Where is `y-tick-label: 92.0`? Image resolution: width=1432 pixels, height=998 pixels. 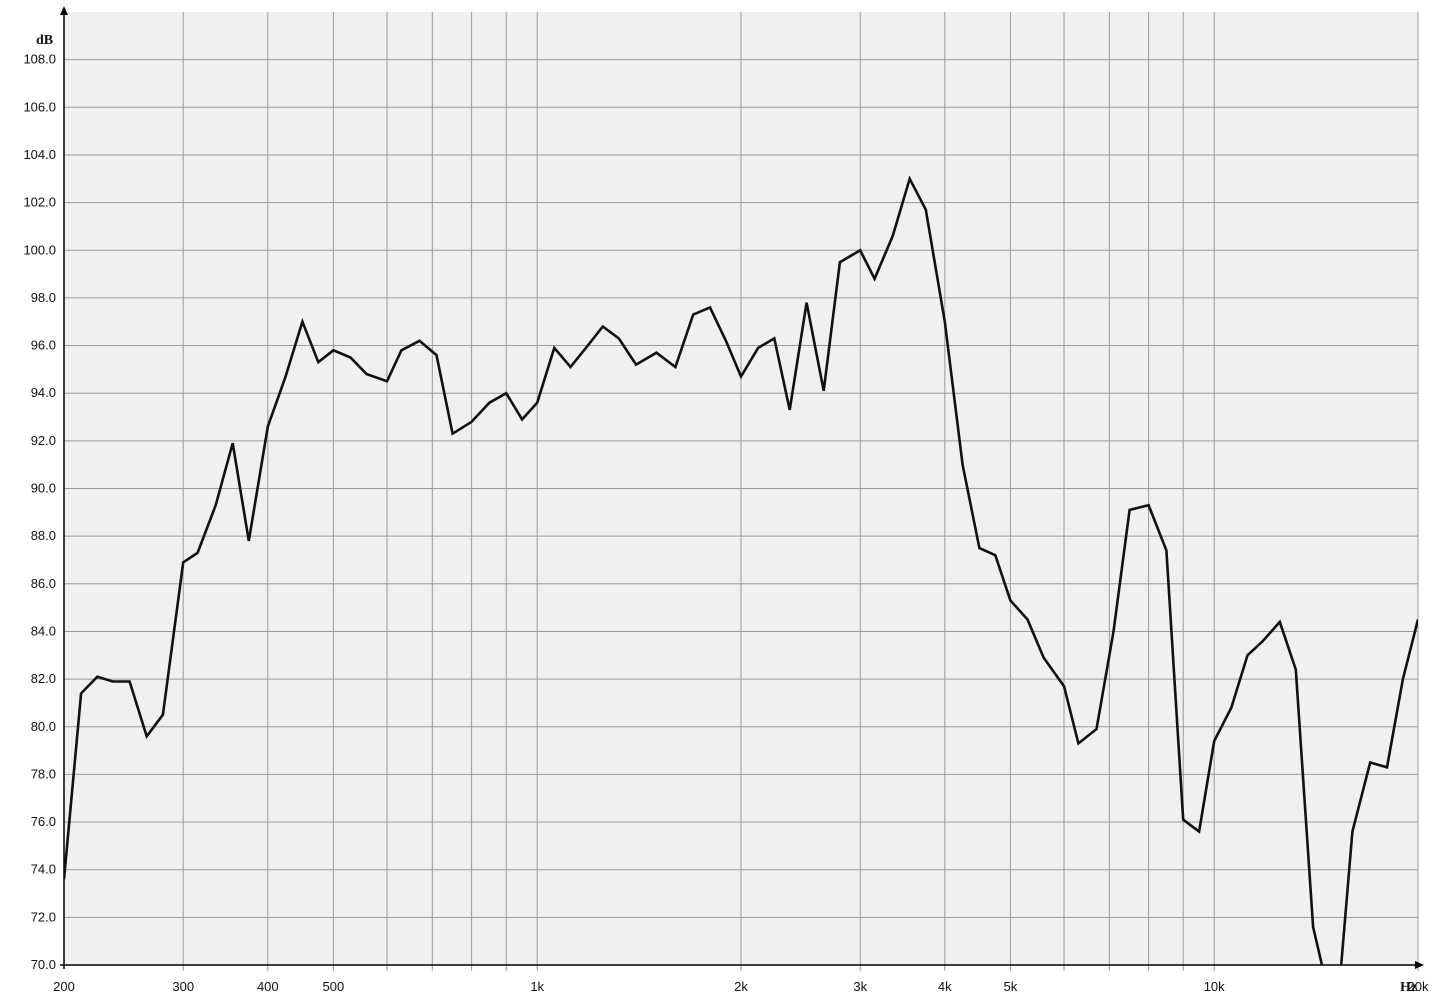
y-tick-label: 92.0 is located at coordinates (43, 440).